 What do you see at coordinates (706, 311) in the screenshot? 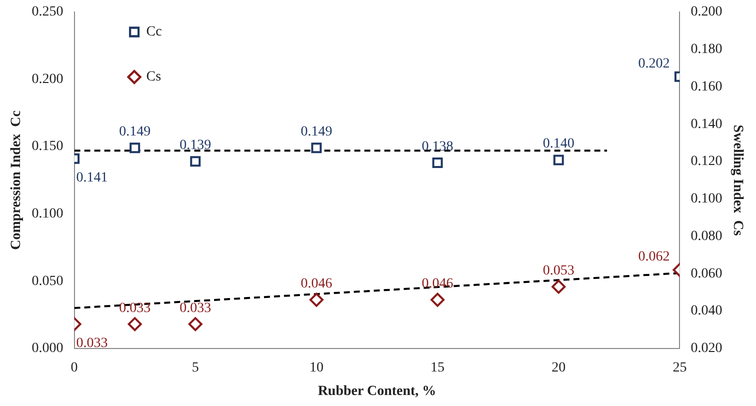
I see `y2-tick-label: 0.040` at bounding box center [706, 311].